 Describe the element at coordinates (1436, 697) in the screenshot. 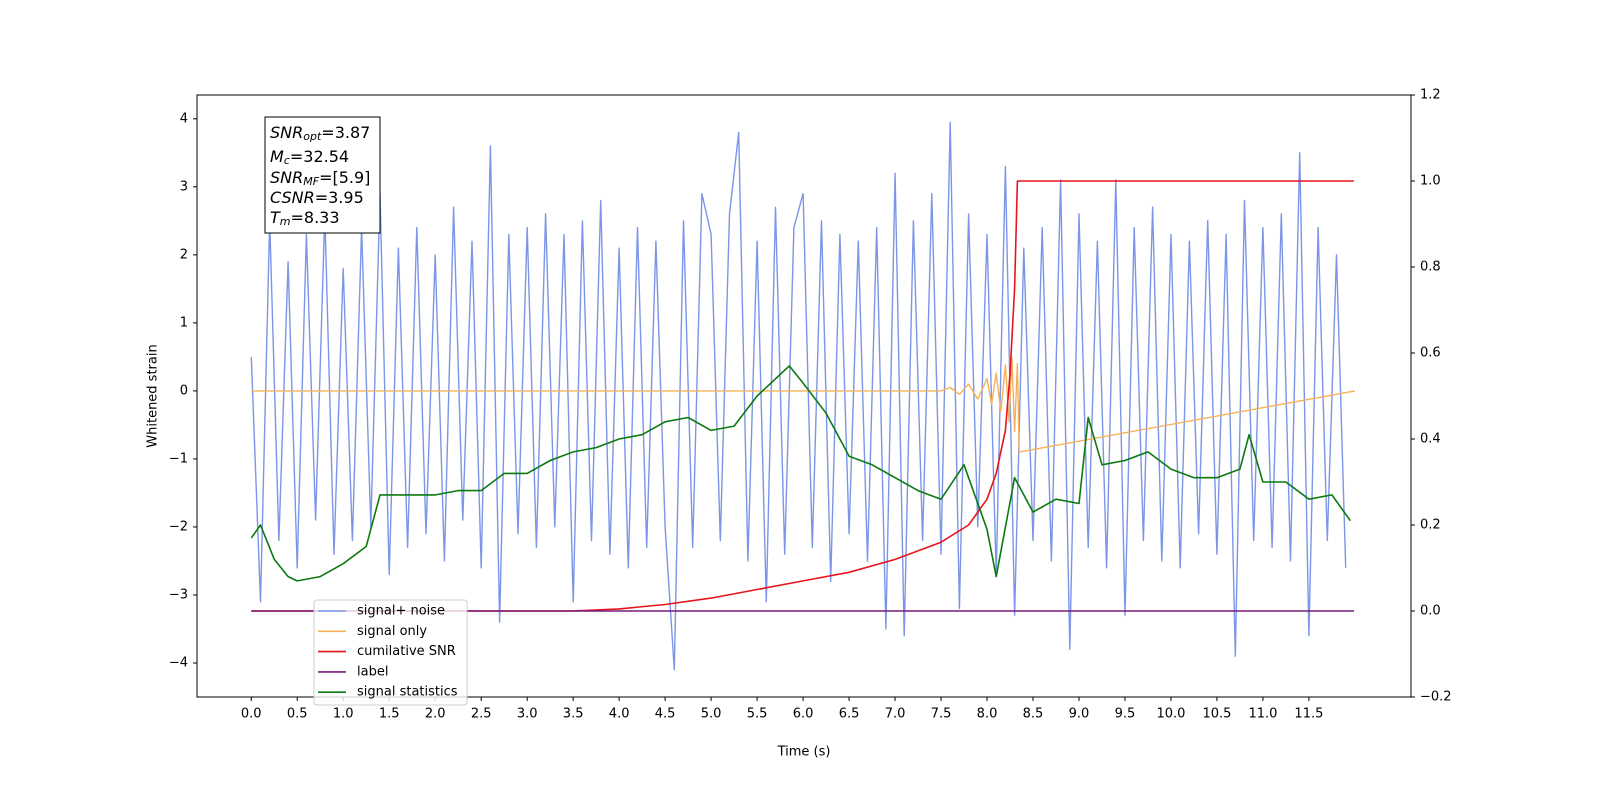

I see `y2-tick-label: −0.2` at that location.